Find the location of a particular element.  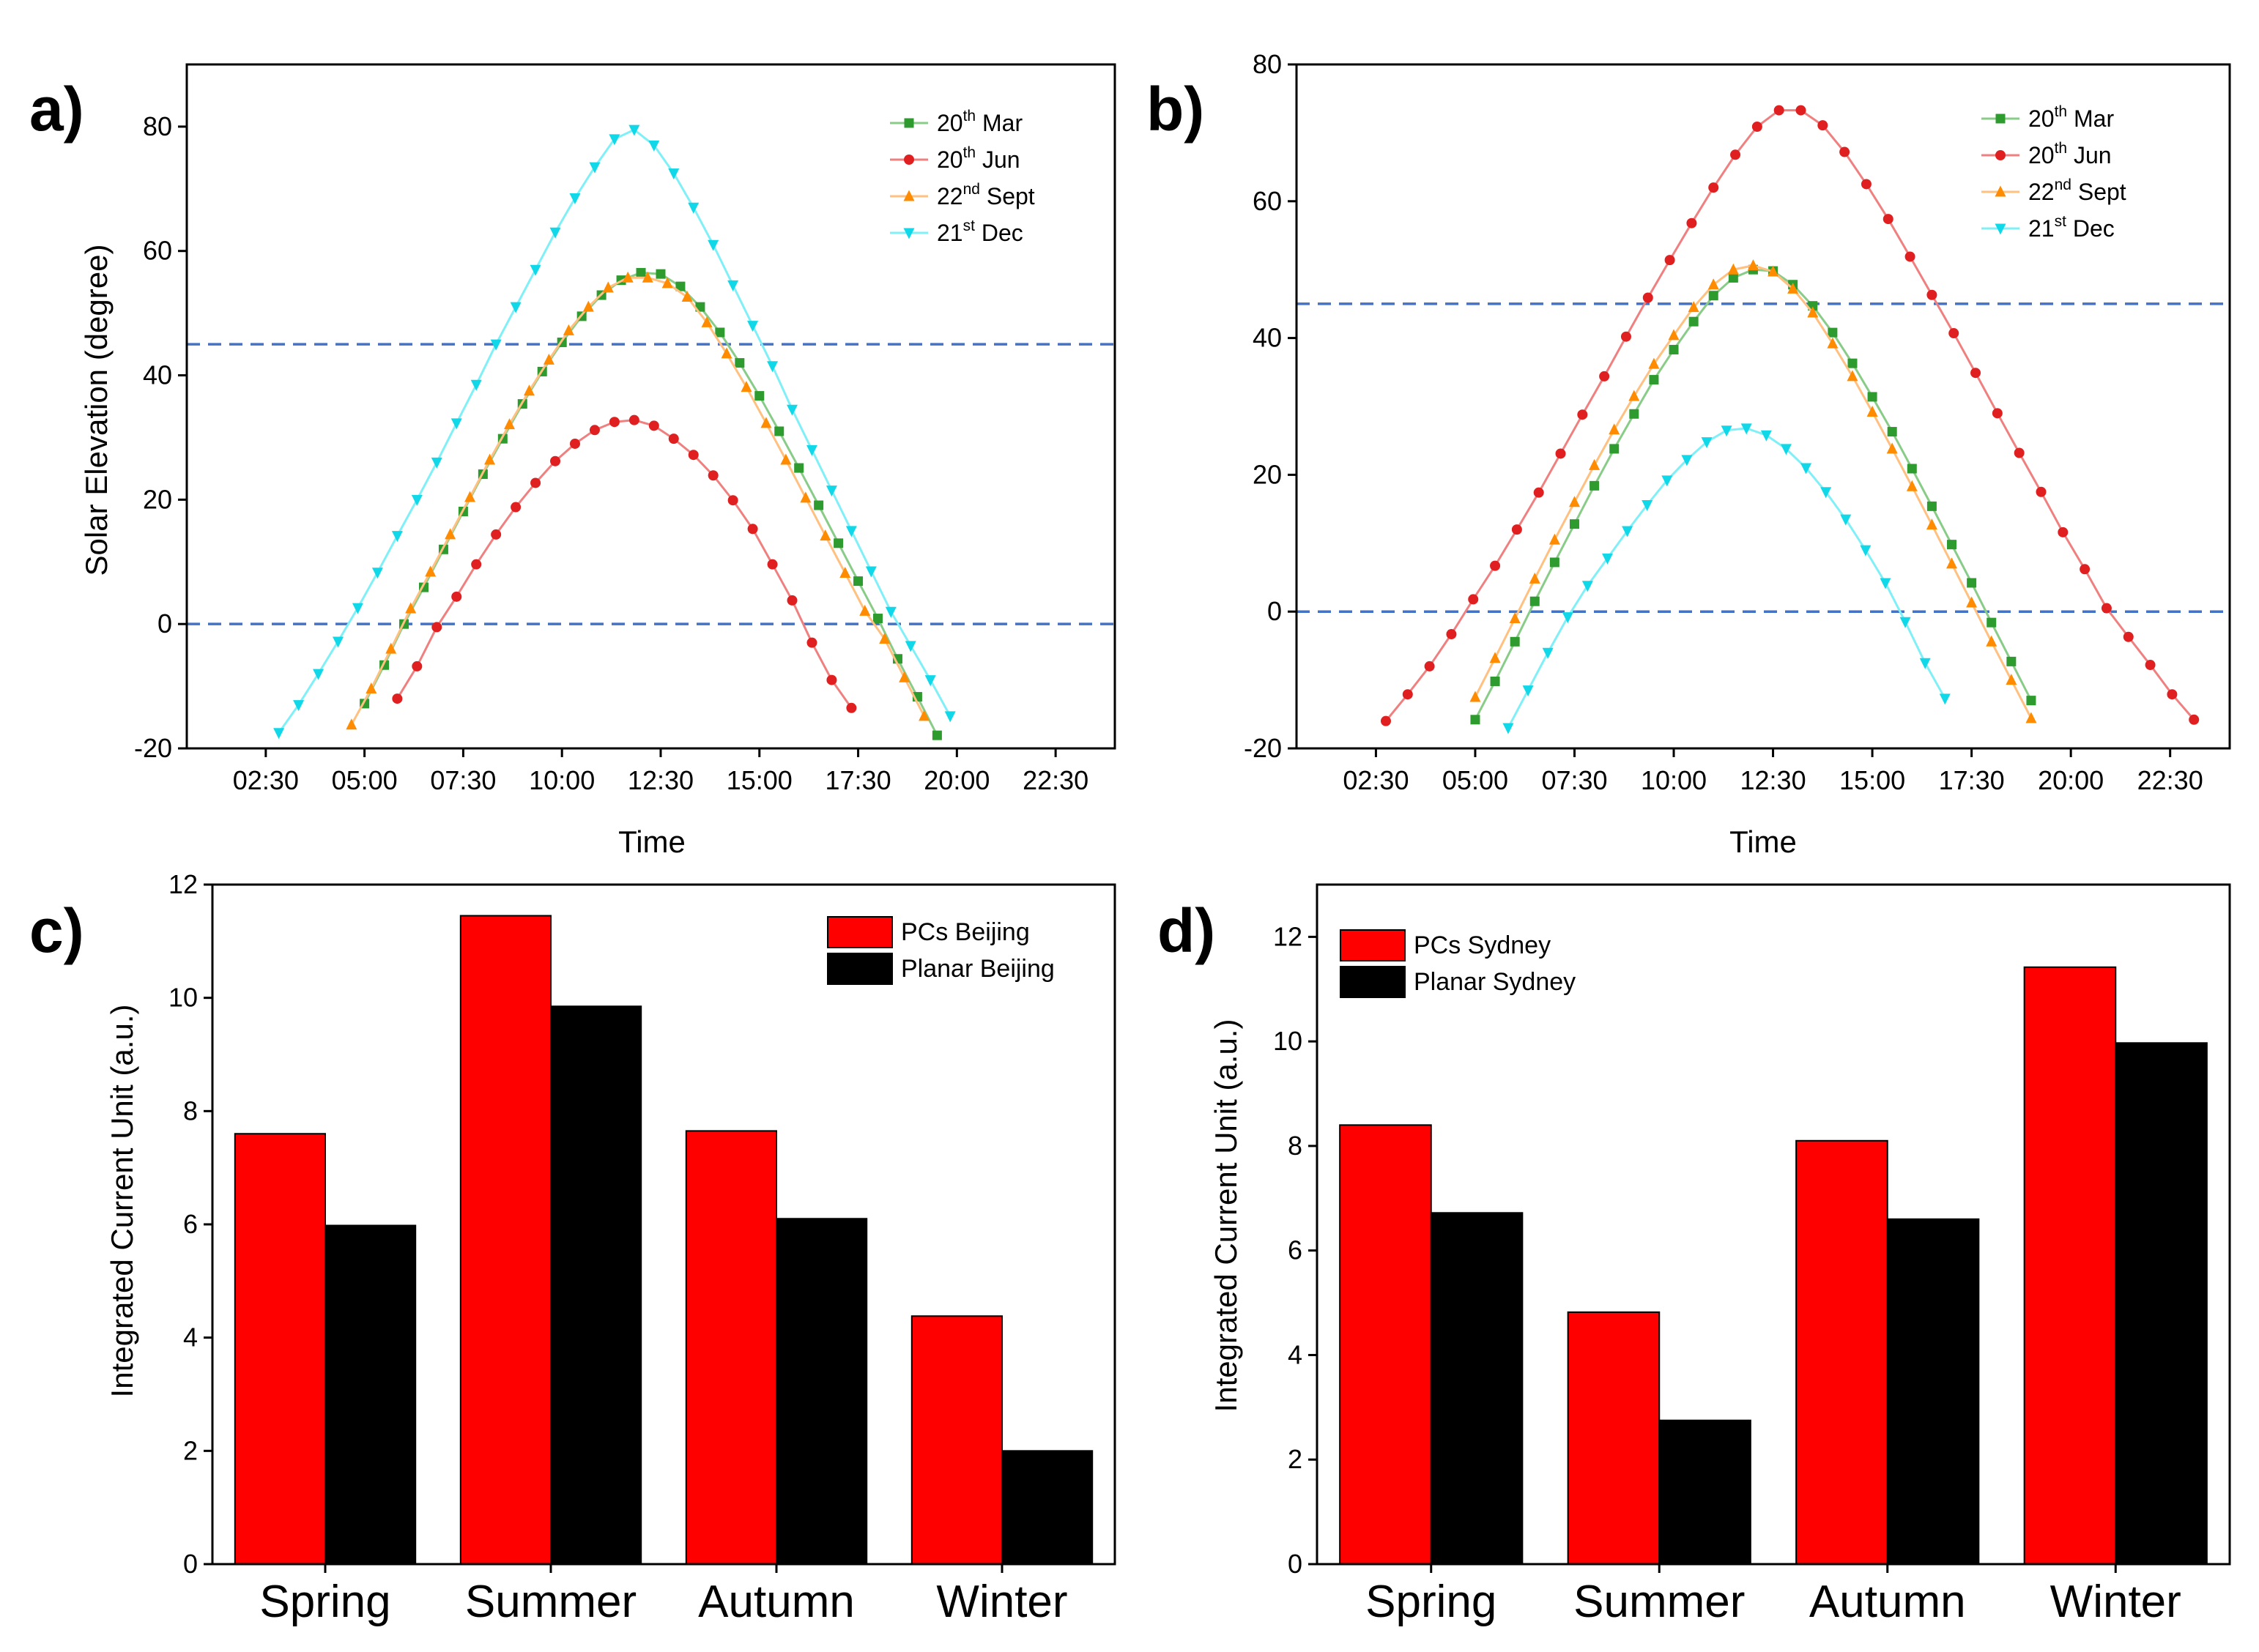

legend-label: Planar Sydney is located at coordinates (1495, 982).